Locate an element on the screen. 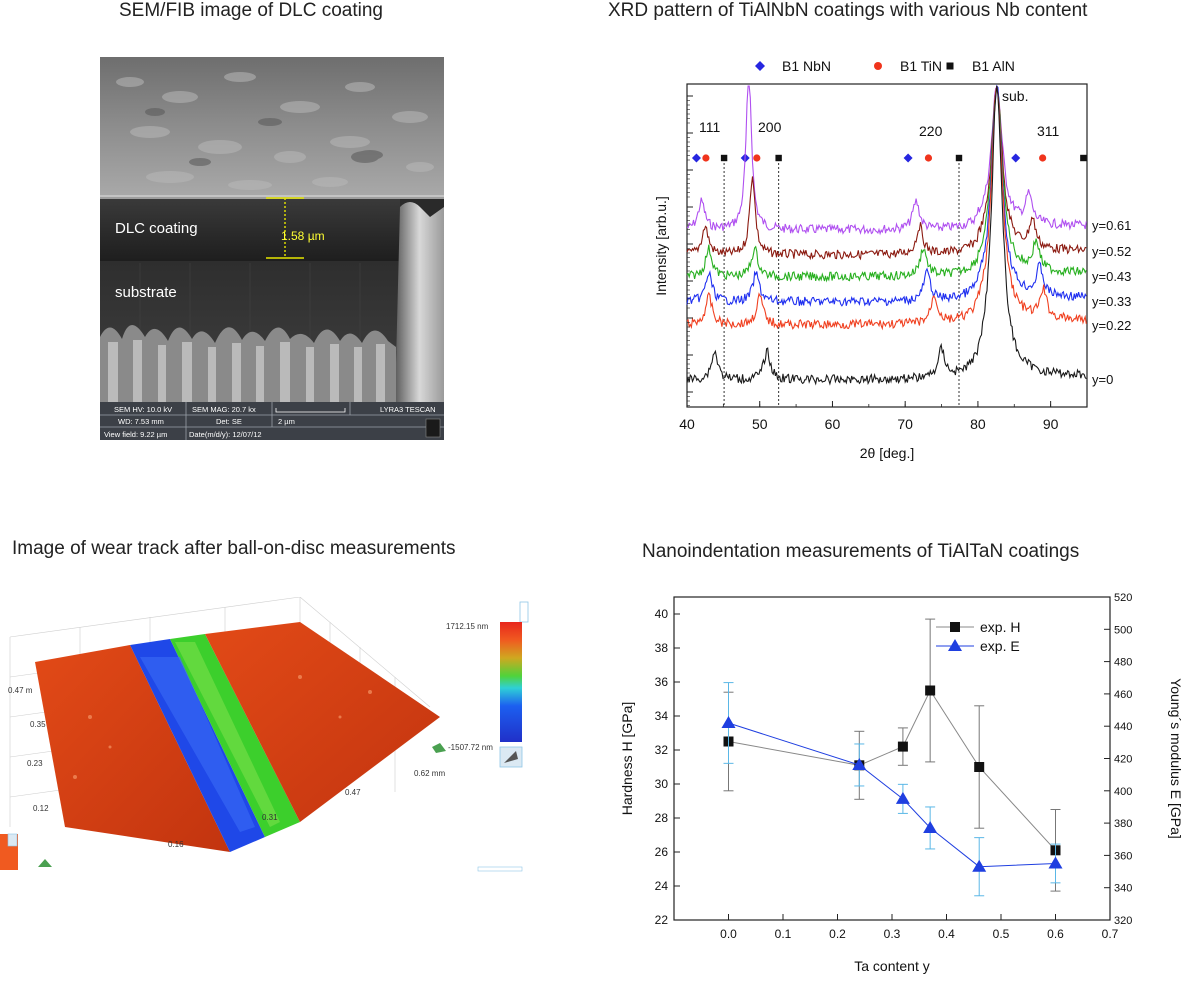 The height and width of the screenshot is (996, 1200). sem-view-field: View field: 9.22 µm is located at coordinates (135, 434).